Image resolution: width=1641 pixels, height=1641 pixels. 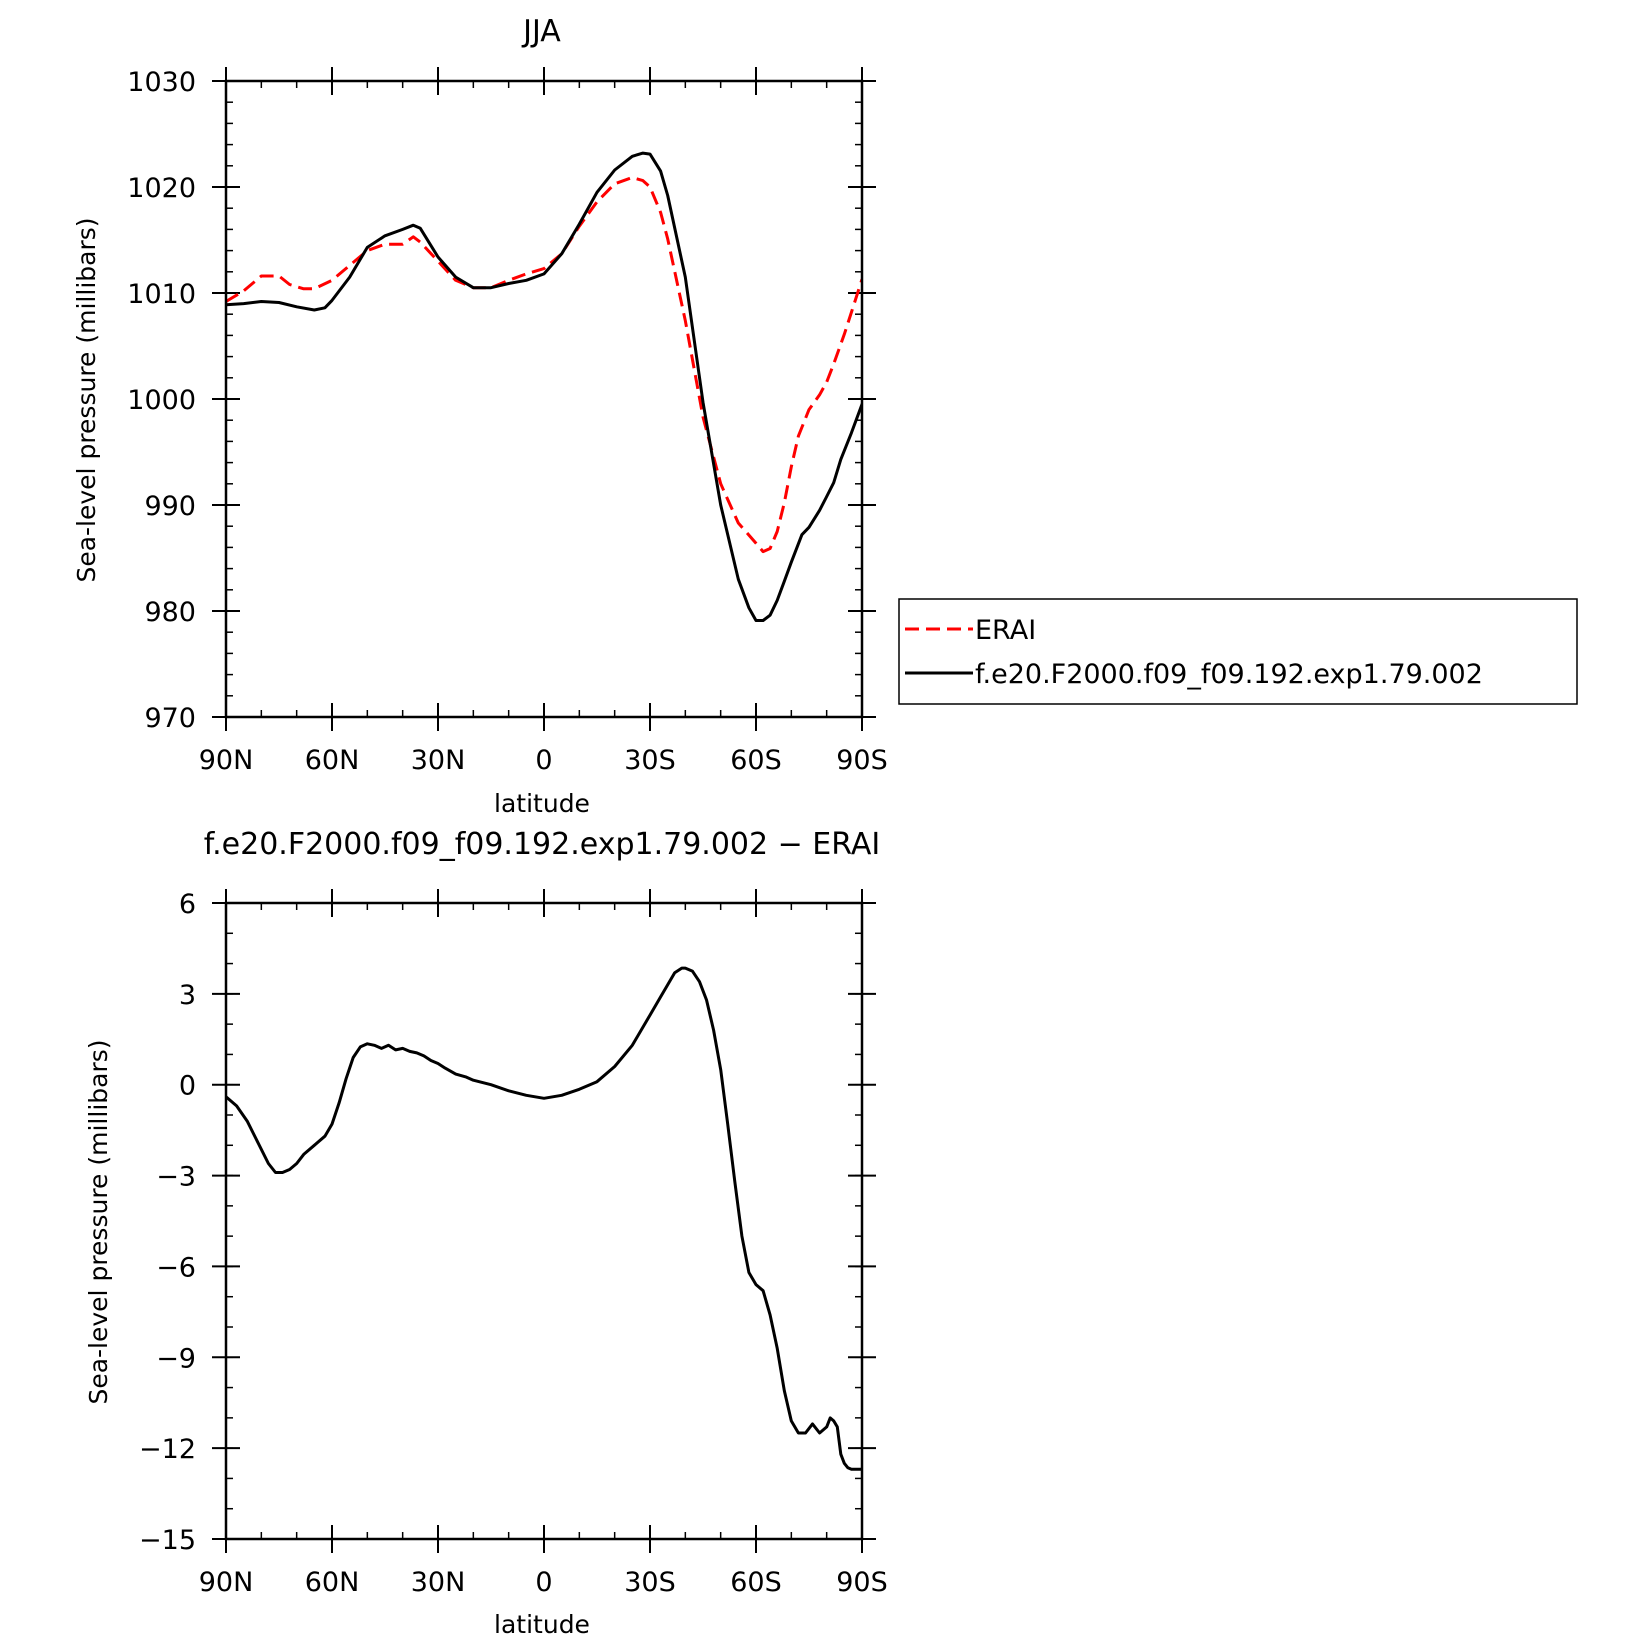 What do you see at coordinates (541, 31) in the screenshot?
I see `top-chart-title: JJA` at bounding box center [541, 31].